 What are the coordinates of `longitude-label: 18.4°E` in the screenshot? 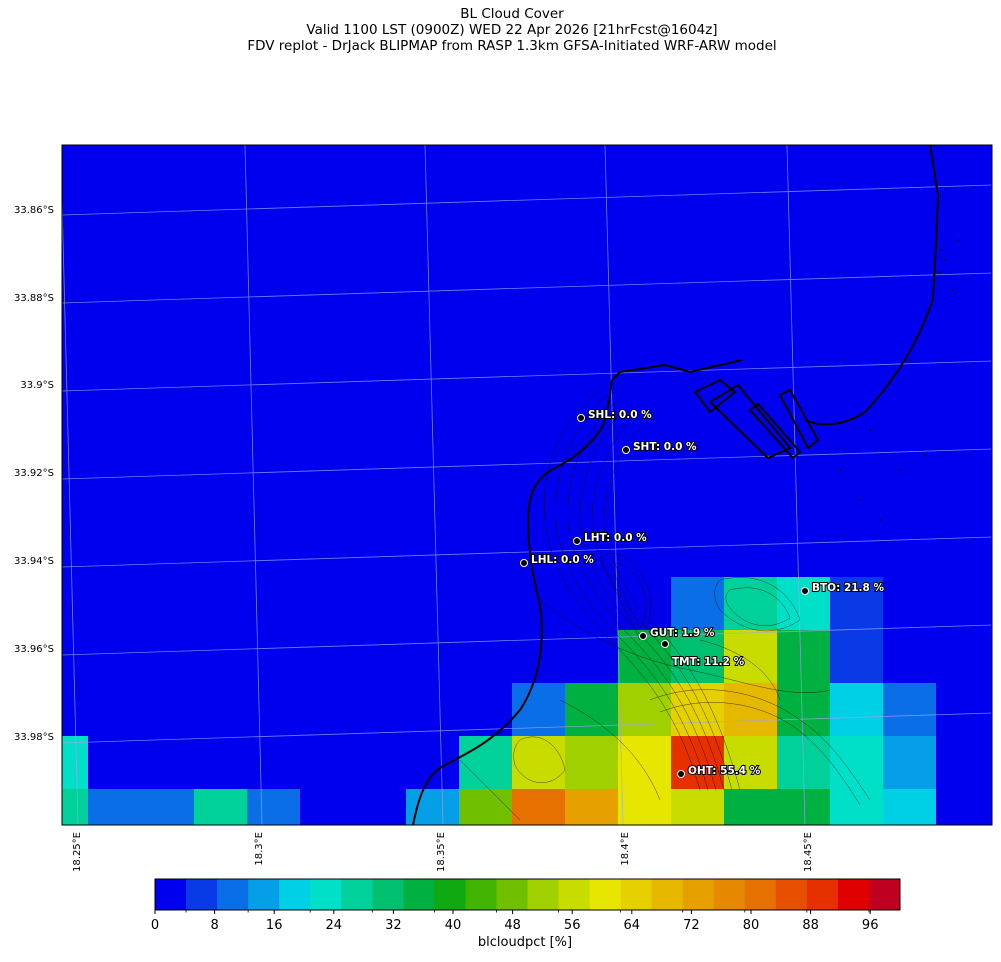 It's located at (625, 849).